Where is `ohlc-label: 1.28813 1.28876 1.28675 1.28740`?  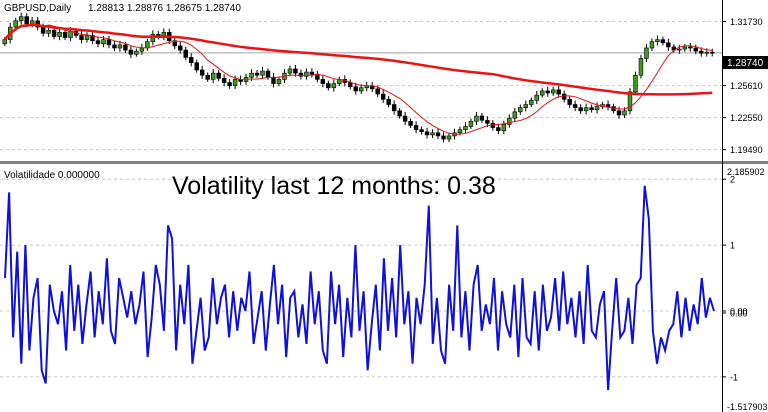
ohlc-label: 1.28813 1.28876 1.28675 1.28740 is located at coordinates (164, 8).